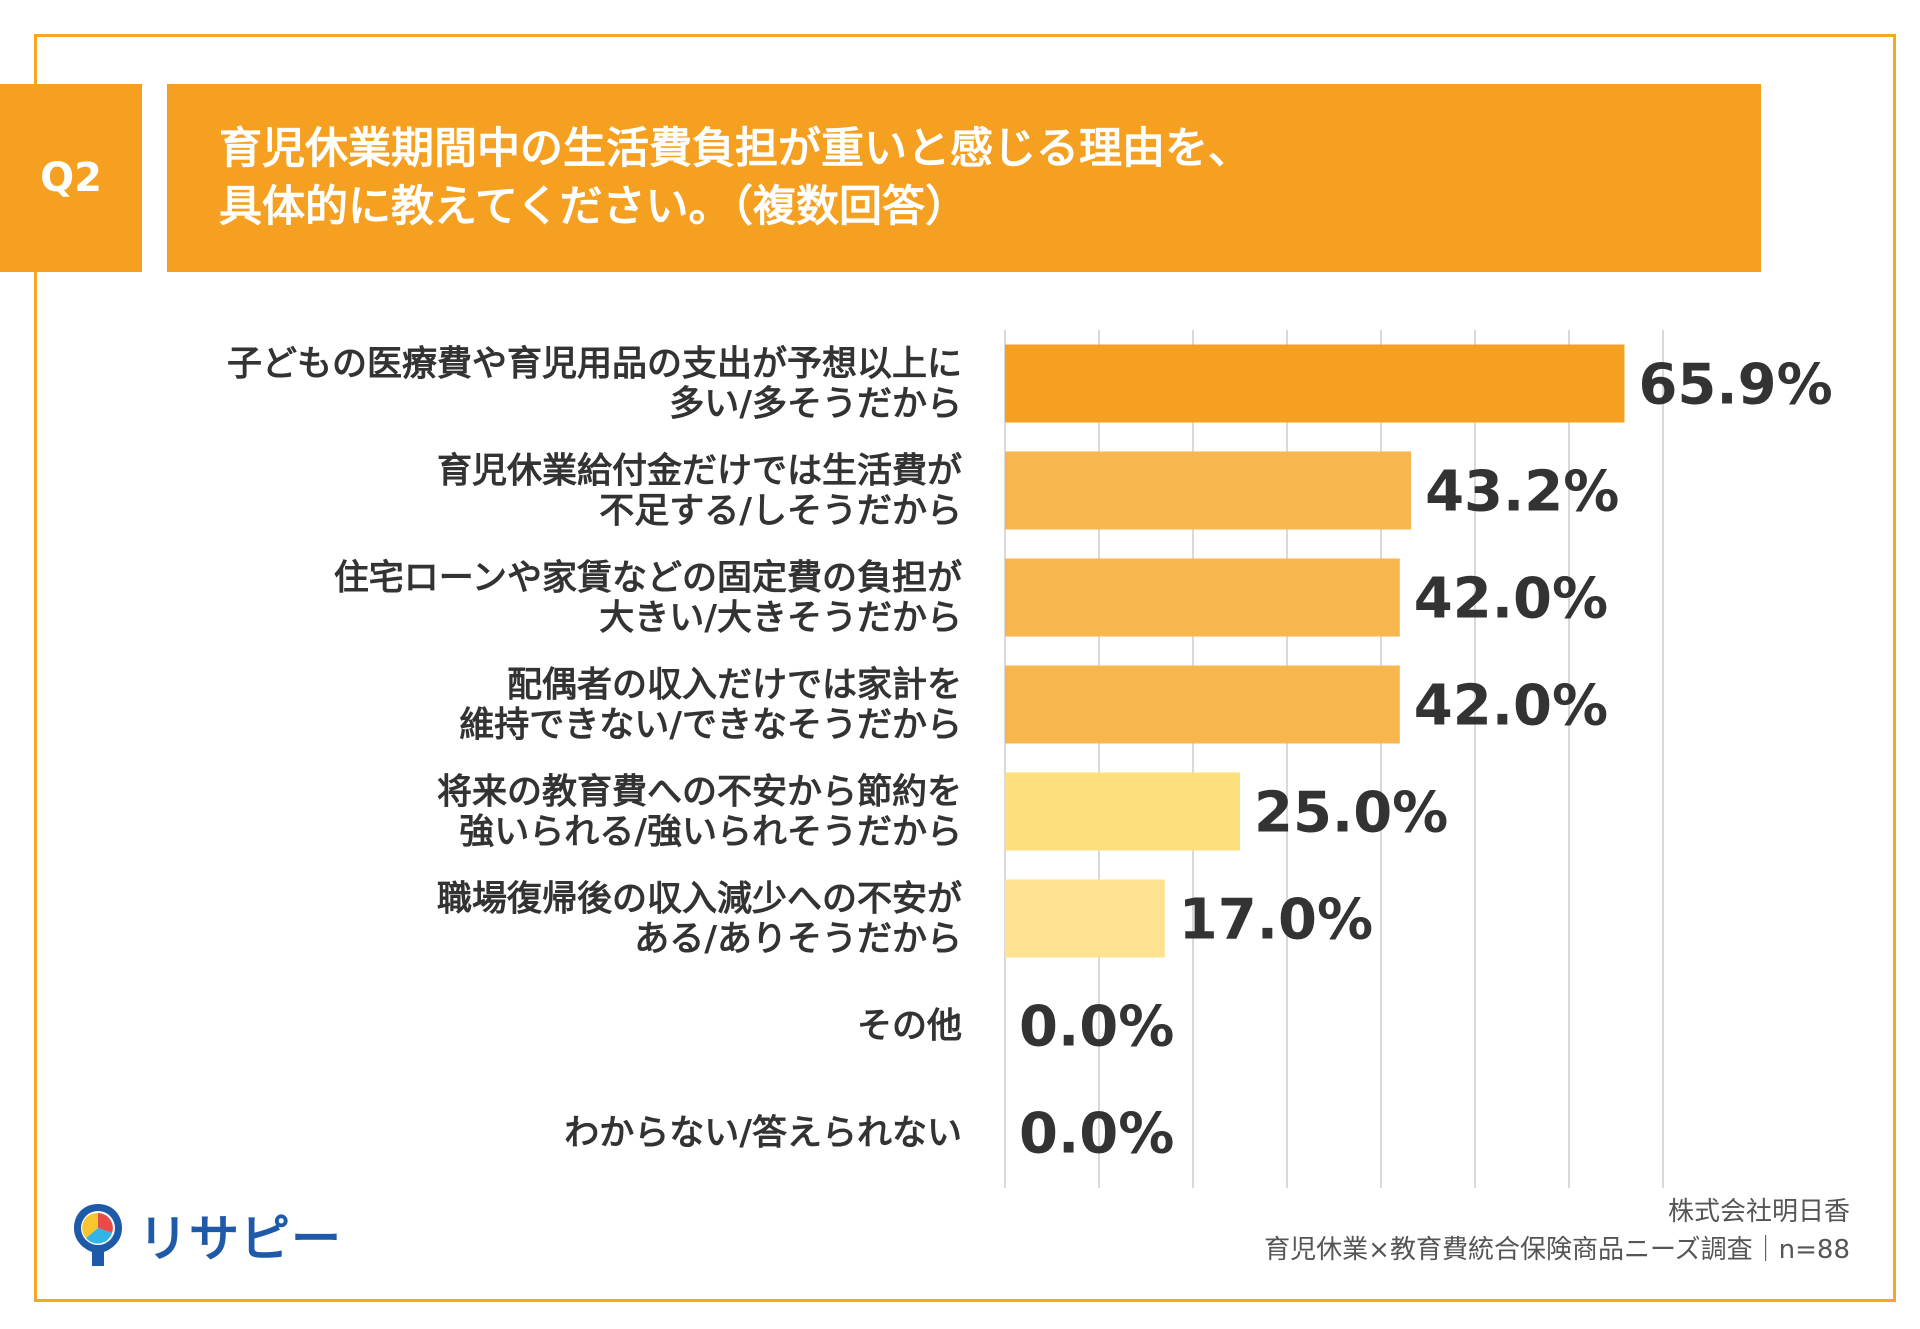  What do you see at coordinates (1522, 492) in the screenshot?
I see `value-label: 43.2%` at bounding box center [1522, 492].